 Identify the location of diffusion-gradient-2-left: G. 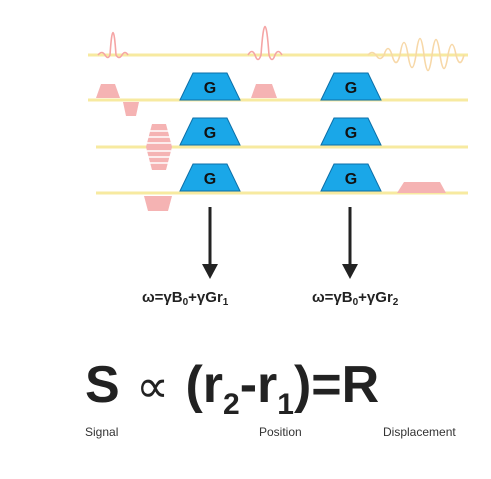
(210, 131).